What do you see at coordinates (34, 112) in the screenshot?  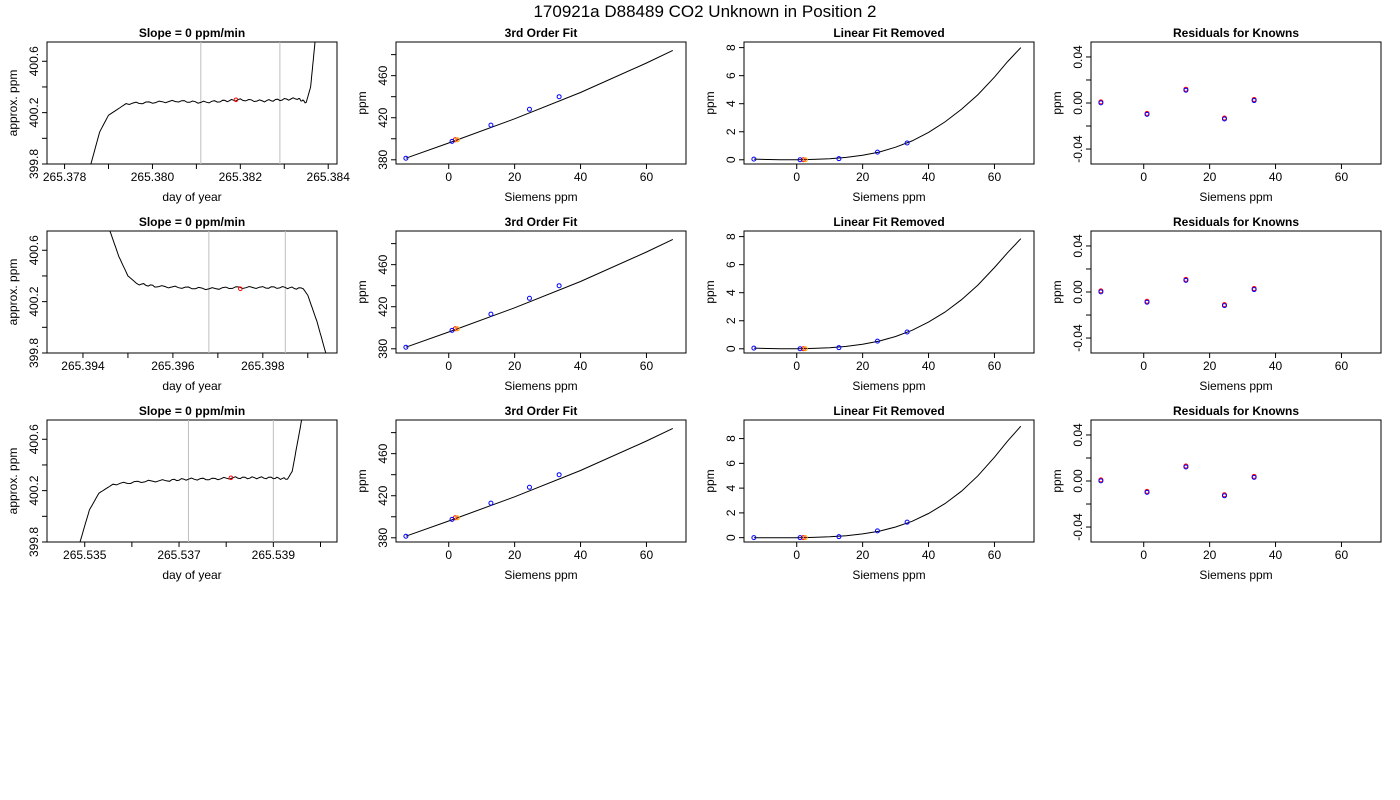 I see `y-tick-label: 400.2` at bounding box center [34, 112].